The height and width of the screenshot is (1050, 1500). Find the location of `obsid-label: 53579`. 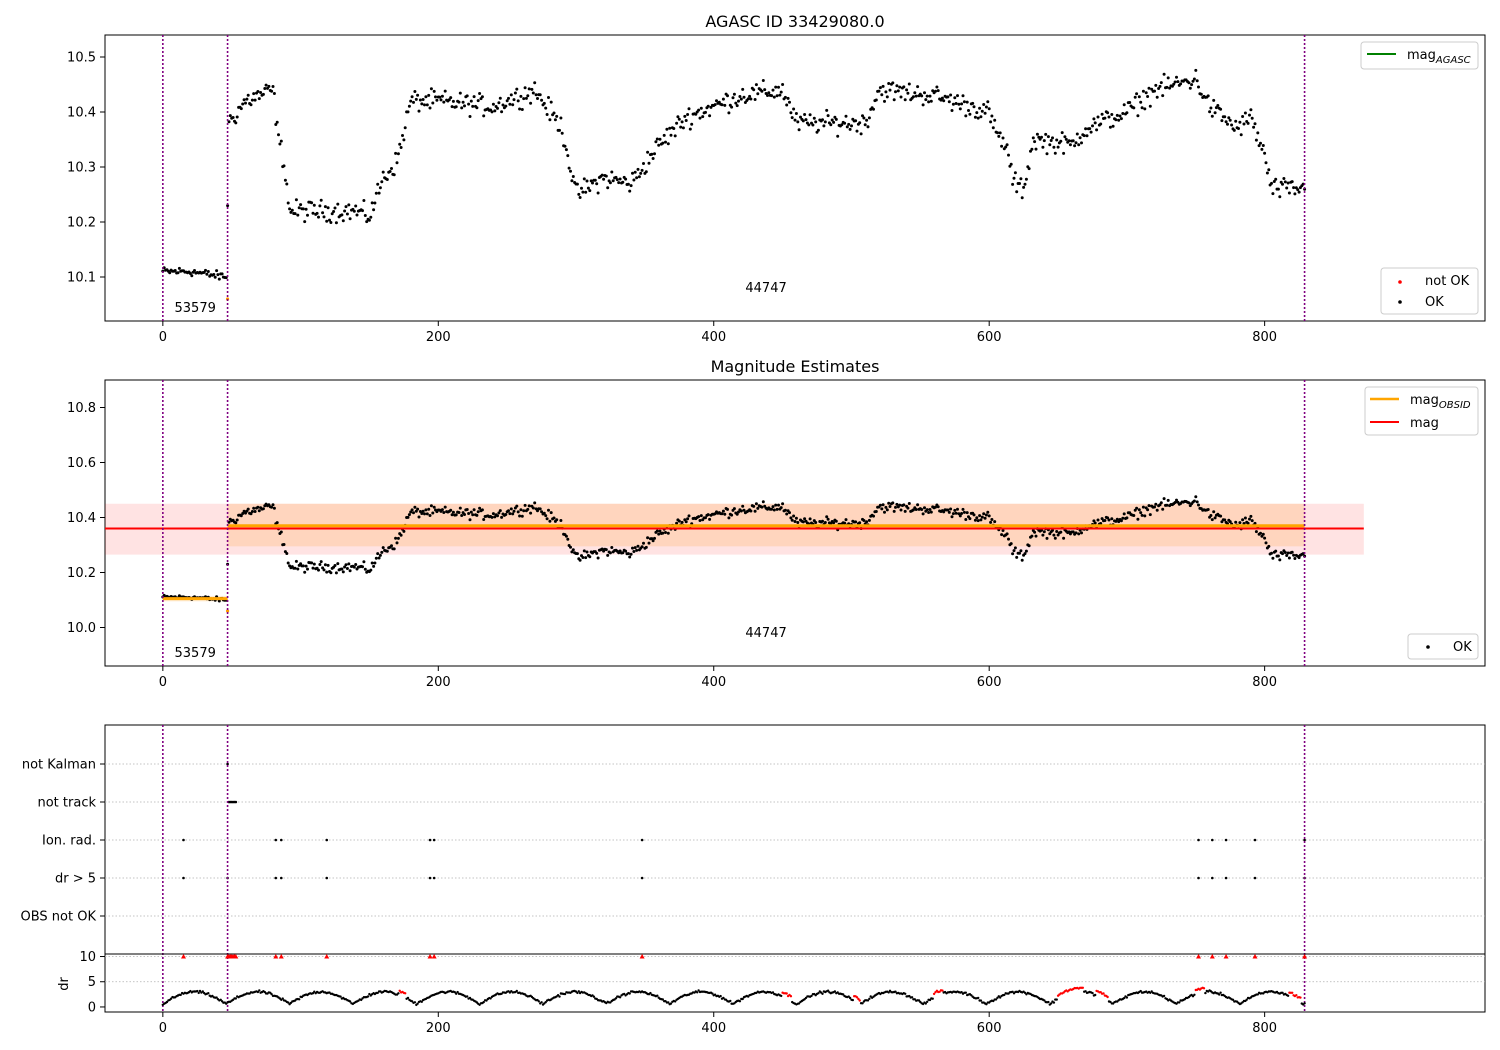

obsid-label: 53579 is located at coordinates (195, 653).